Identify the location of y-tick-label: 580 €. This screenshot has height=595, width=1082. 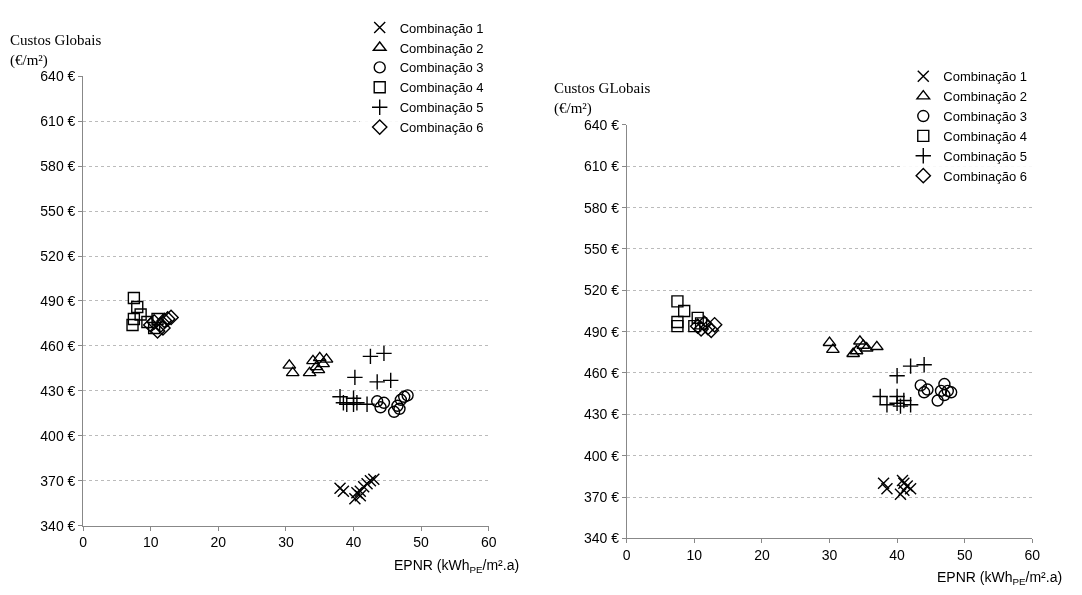
(601, 207).